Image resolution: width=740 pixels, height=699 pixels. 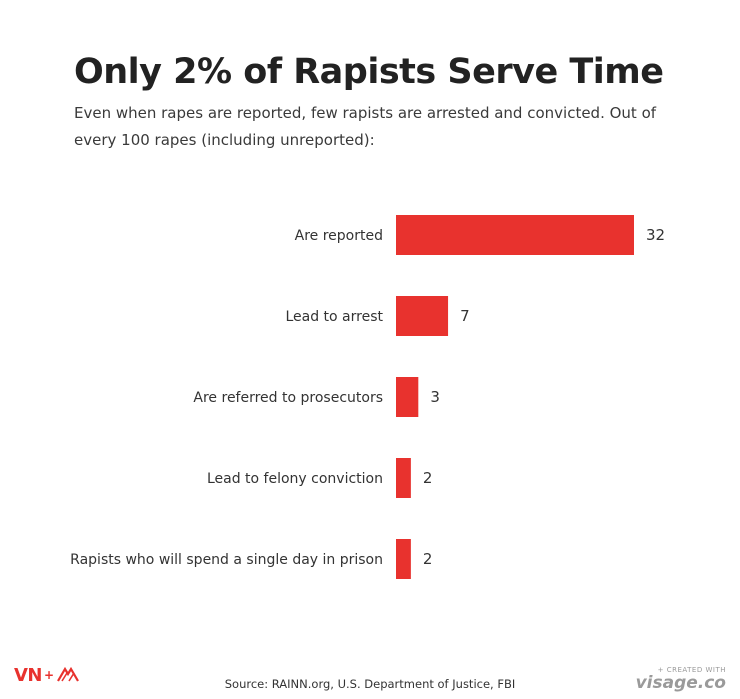 I want to click on category-label: Lead to felony conviction, so click(x=295, y=479).